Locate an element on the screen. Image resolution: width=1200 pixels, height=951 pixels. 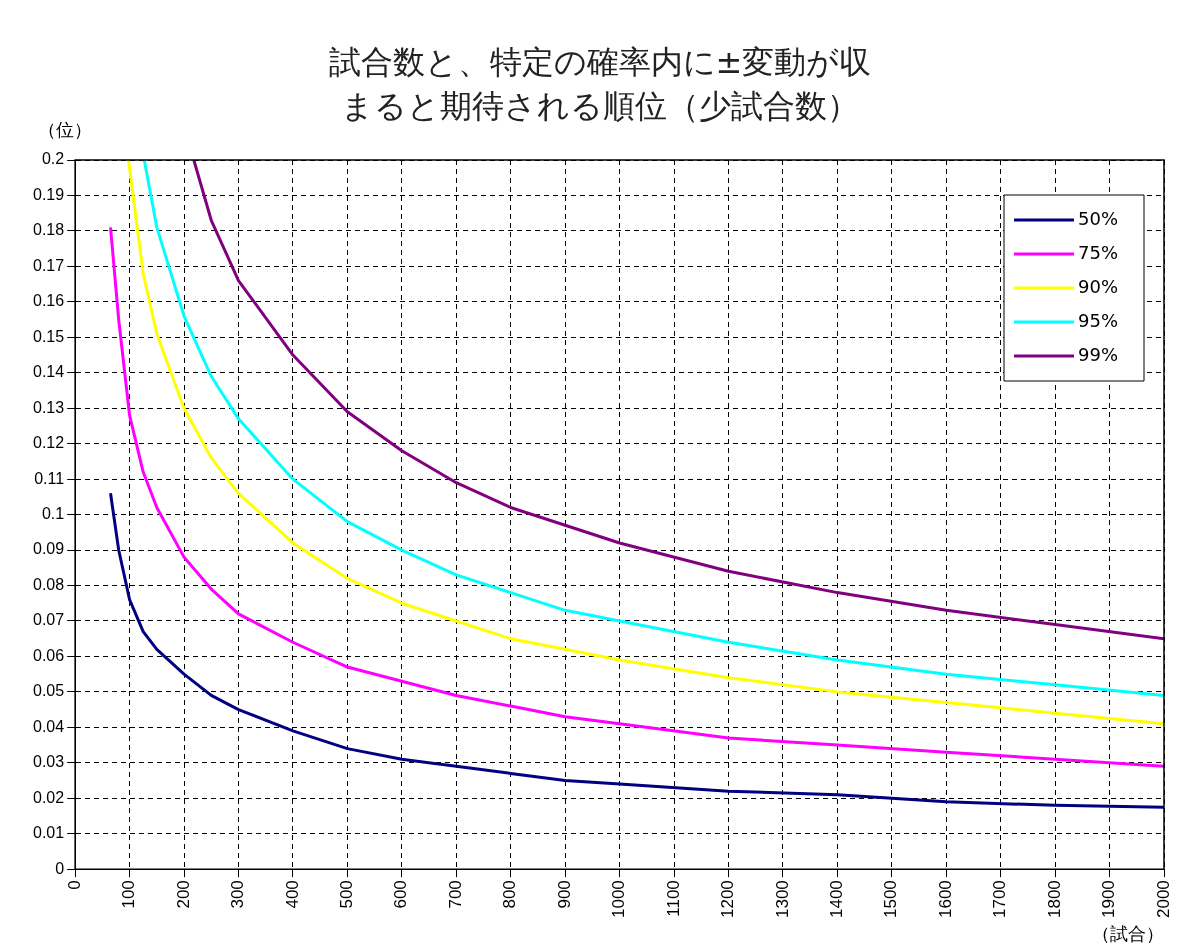
x-tick-label: 1800 is located at coordinates (1054, 899).